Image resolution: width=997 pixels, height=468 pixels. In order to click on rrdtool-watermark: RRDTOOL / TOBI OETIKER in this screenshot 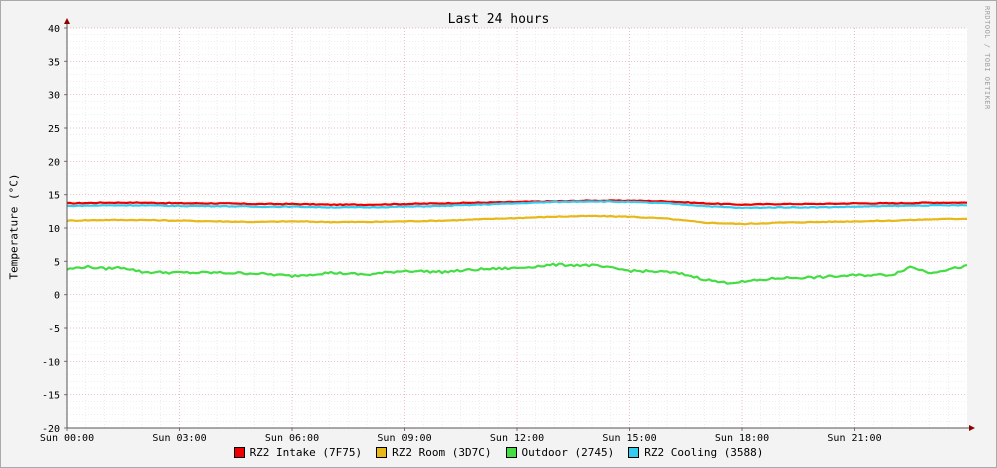, I will do `click(987, 58)`.